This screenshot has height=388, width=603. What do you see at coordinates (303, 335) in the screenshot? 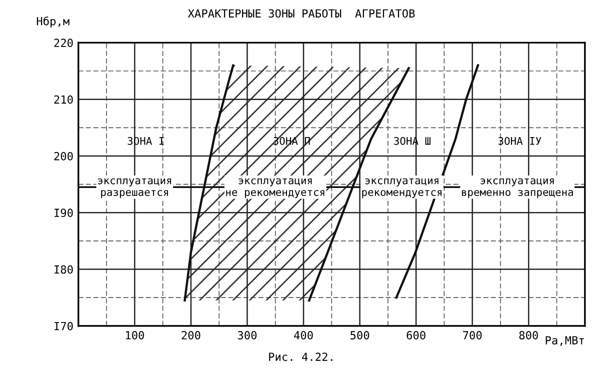
I see `x-tick-label: 400` at bounding box center [303, 335].